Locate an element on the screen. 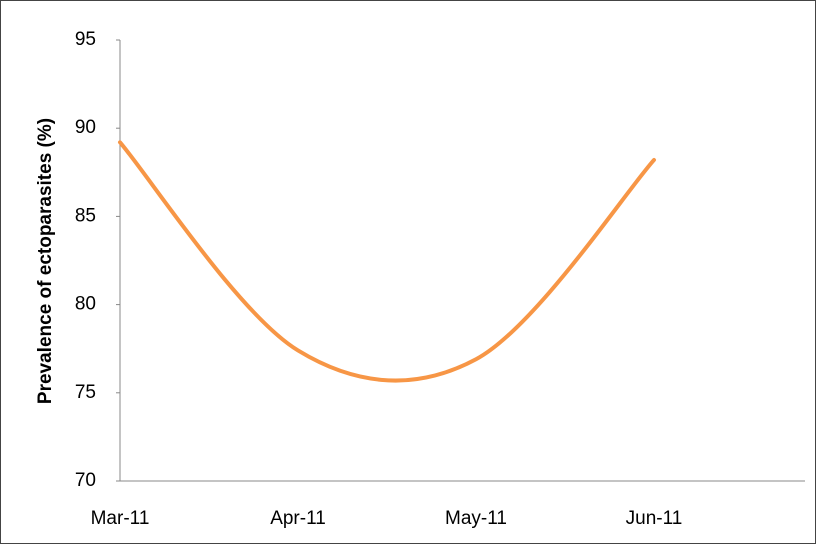  x-tick-label: Apr-11 is located at coordinates (298, 518).